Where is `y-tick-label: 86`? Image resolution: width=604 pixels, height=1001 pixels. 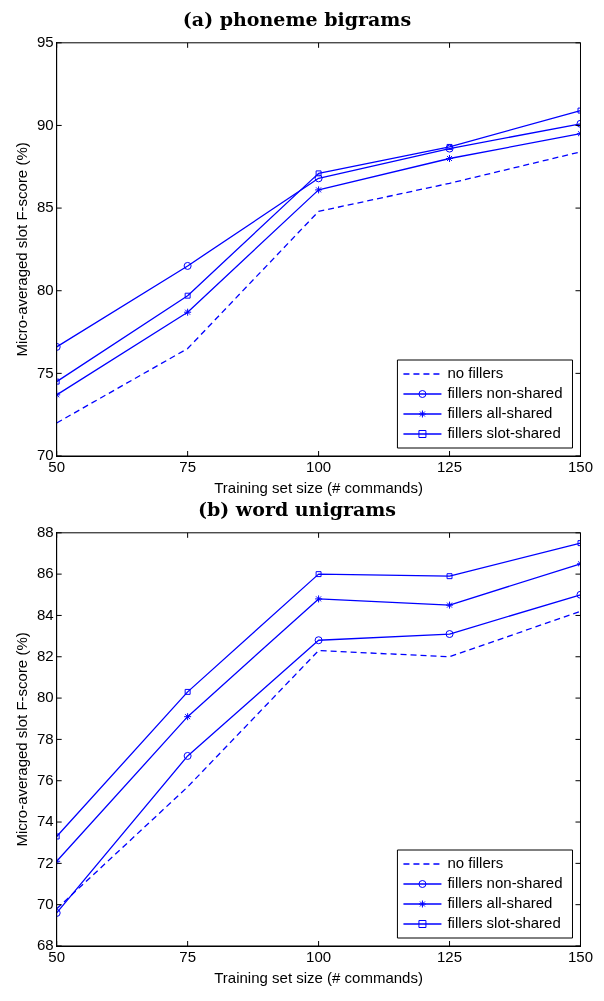 y-tick-label: 86 is located at coordinates (45, 573).